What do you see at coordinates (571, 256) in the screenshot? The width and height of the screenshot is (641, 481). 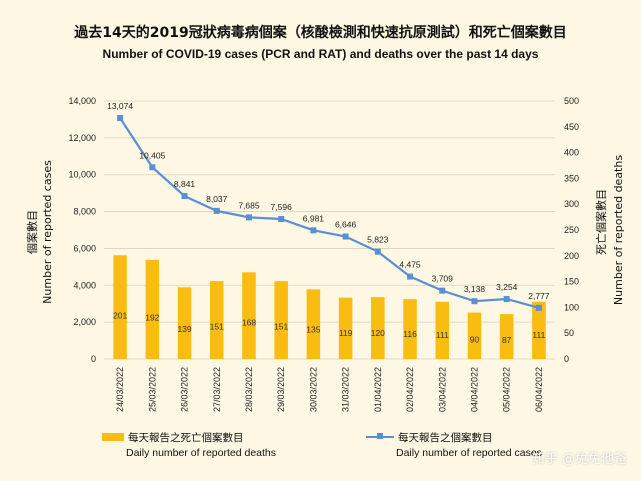 I see `right-tick-label: 200` at bounding box center [571, 256].